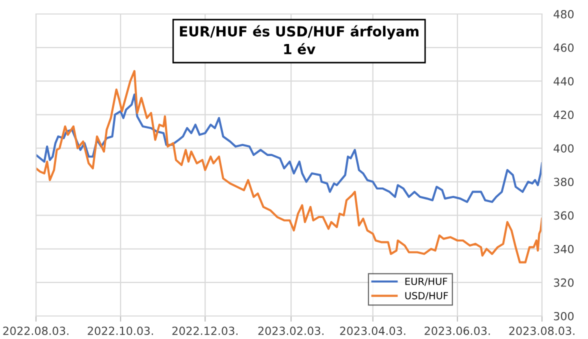 Image resolution: width=588 pixels, height=339 pixels. Describe the element at coordinates (426, 282) in the screenshot. I see `legend-label: EUR/HUF` at that location.